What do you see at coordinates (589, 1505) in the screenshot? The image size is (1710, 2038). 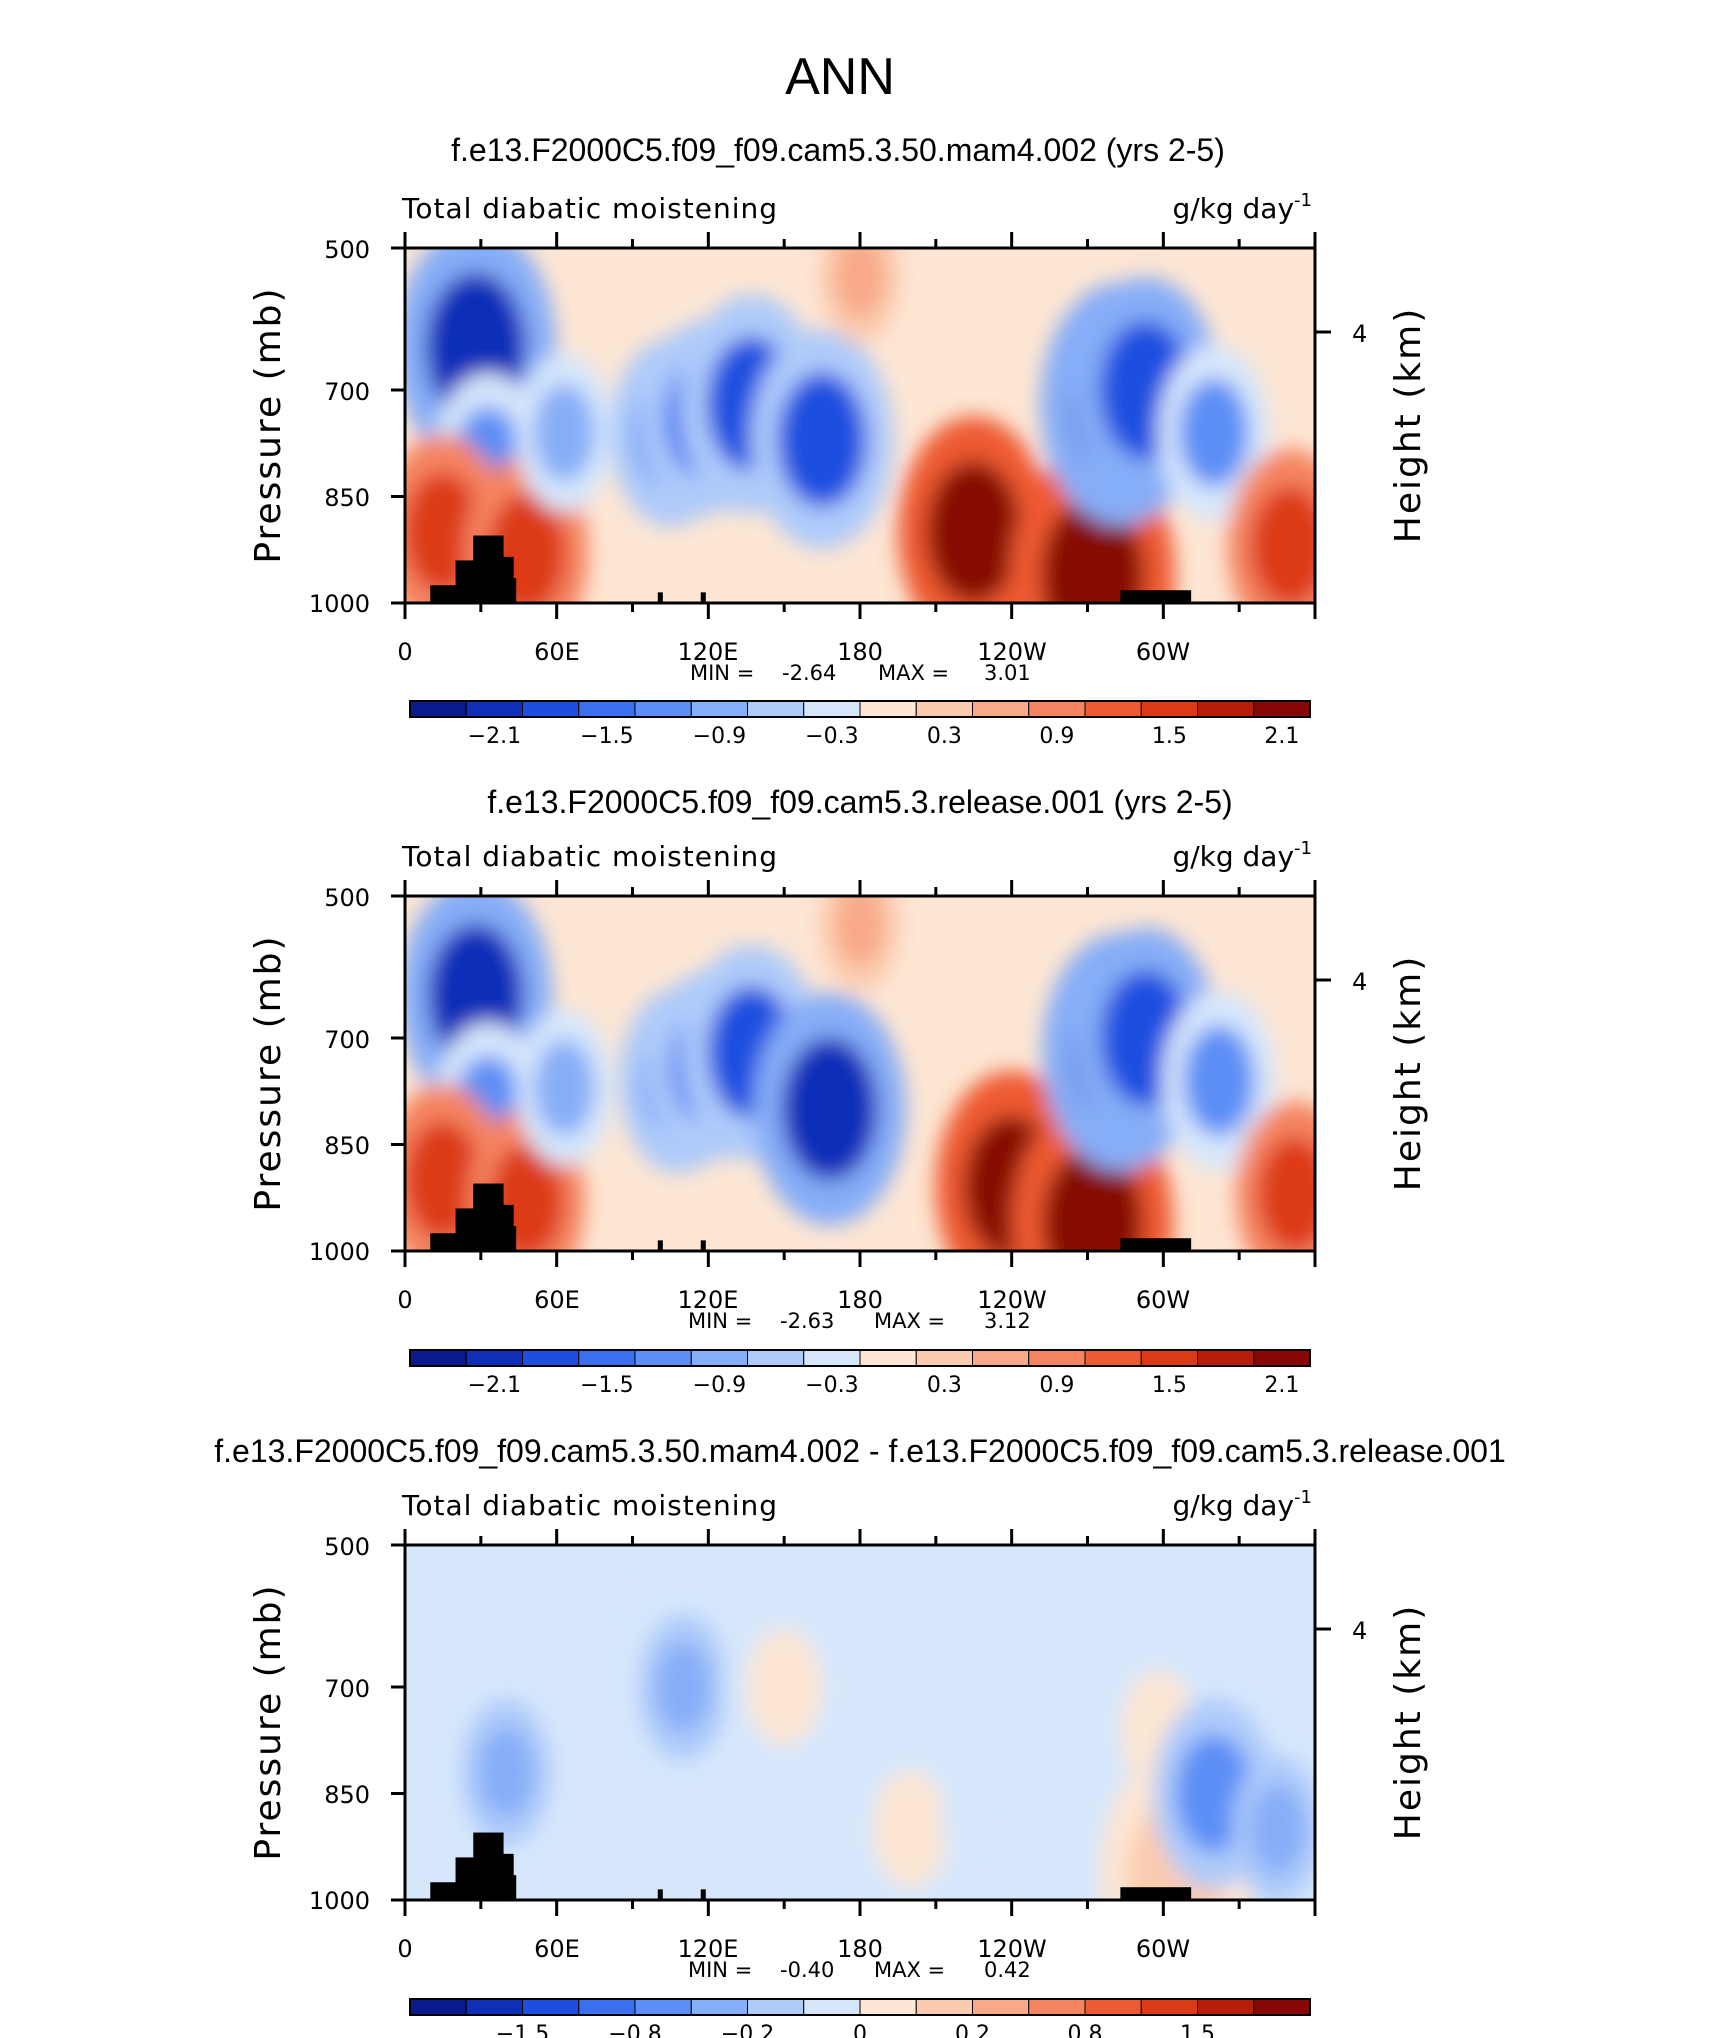 I see `panel-3-variable: Total diabatic moistening` at bounding box center [589, 1505].